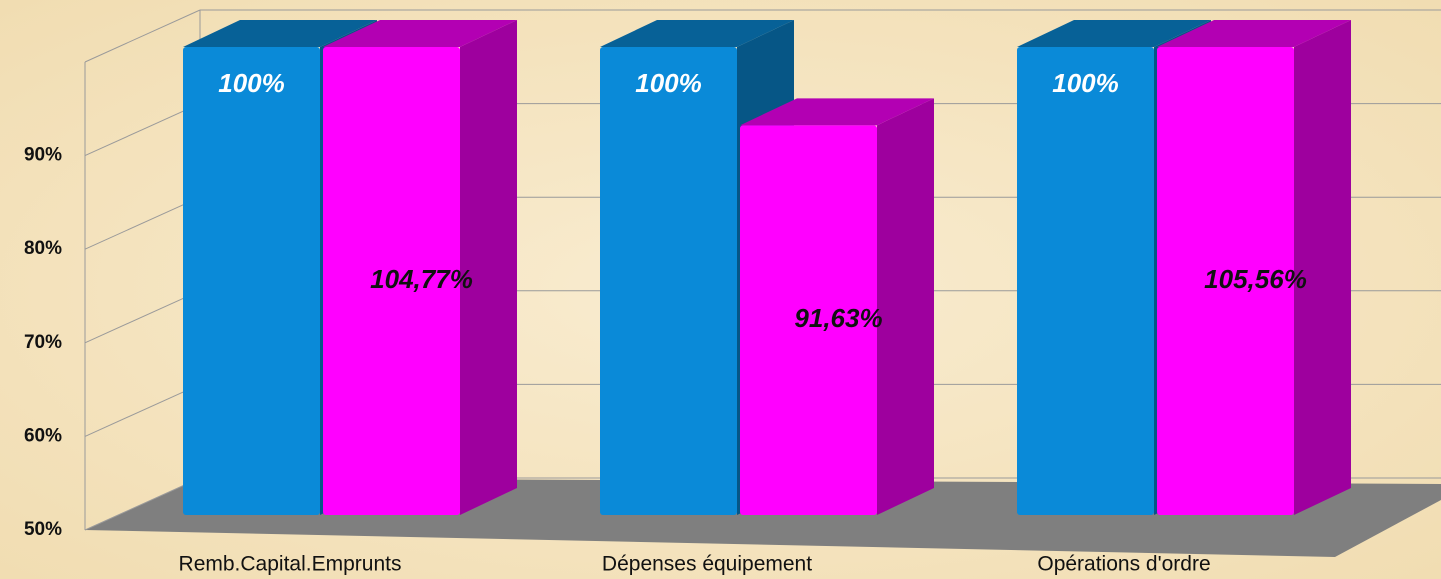 This screenshot has width=1441, height=579. Describe the element at coordinates (290, 564) in the screenshot. I see `x-tick-label: Remb.Capital.Emprunts` at that location.